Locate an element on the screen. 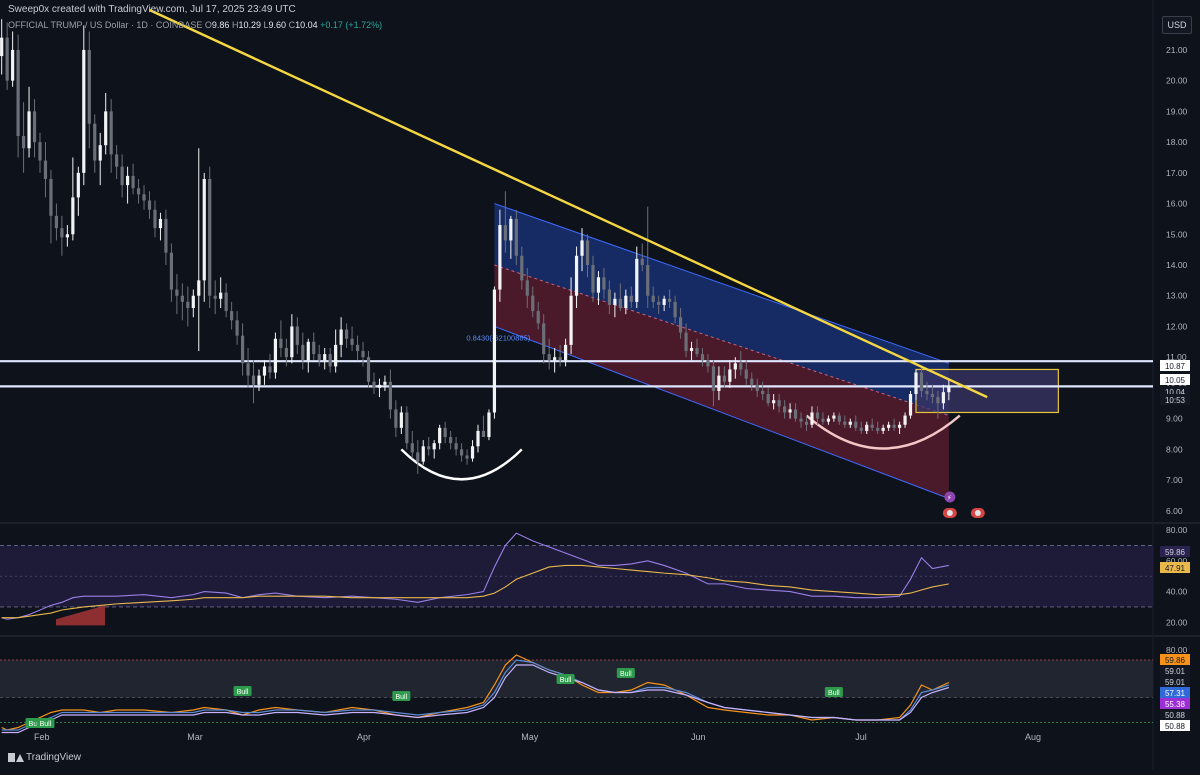 The height and width of the screenshot is (775, 1200). channel-lower-line is located at coordinates (722, 412).